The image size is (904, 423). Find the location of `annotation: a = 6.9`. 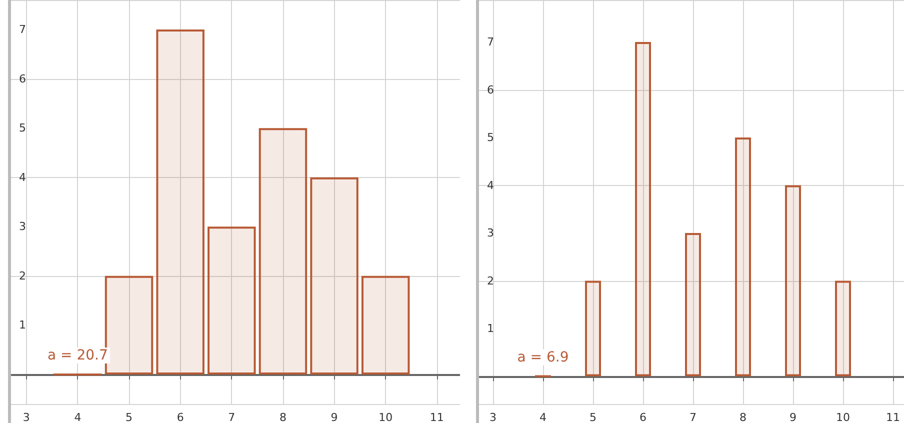

annotation: a = 6.9 is located at coordinates (543, 357).